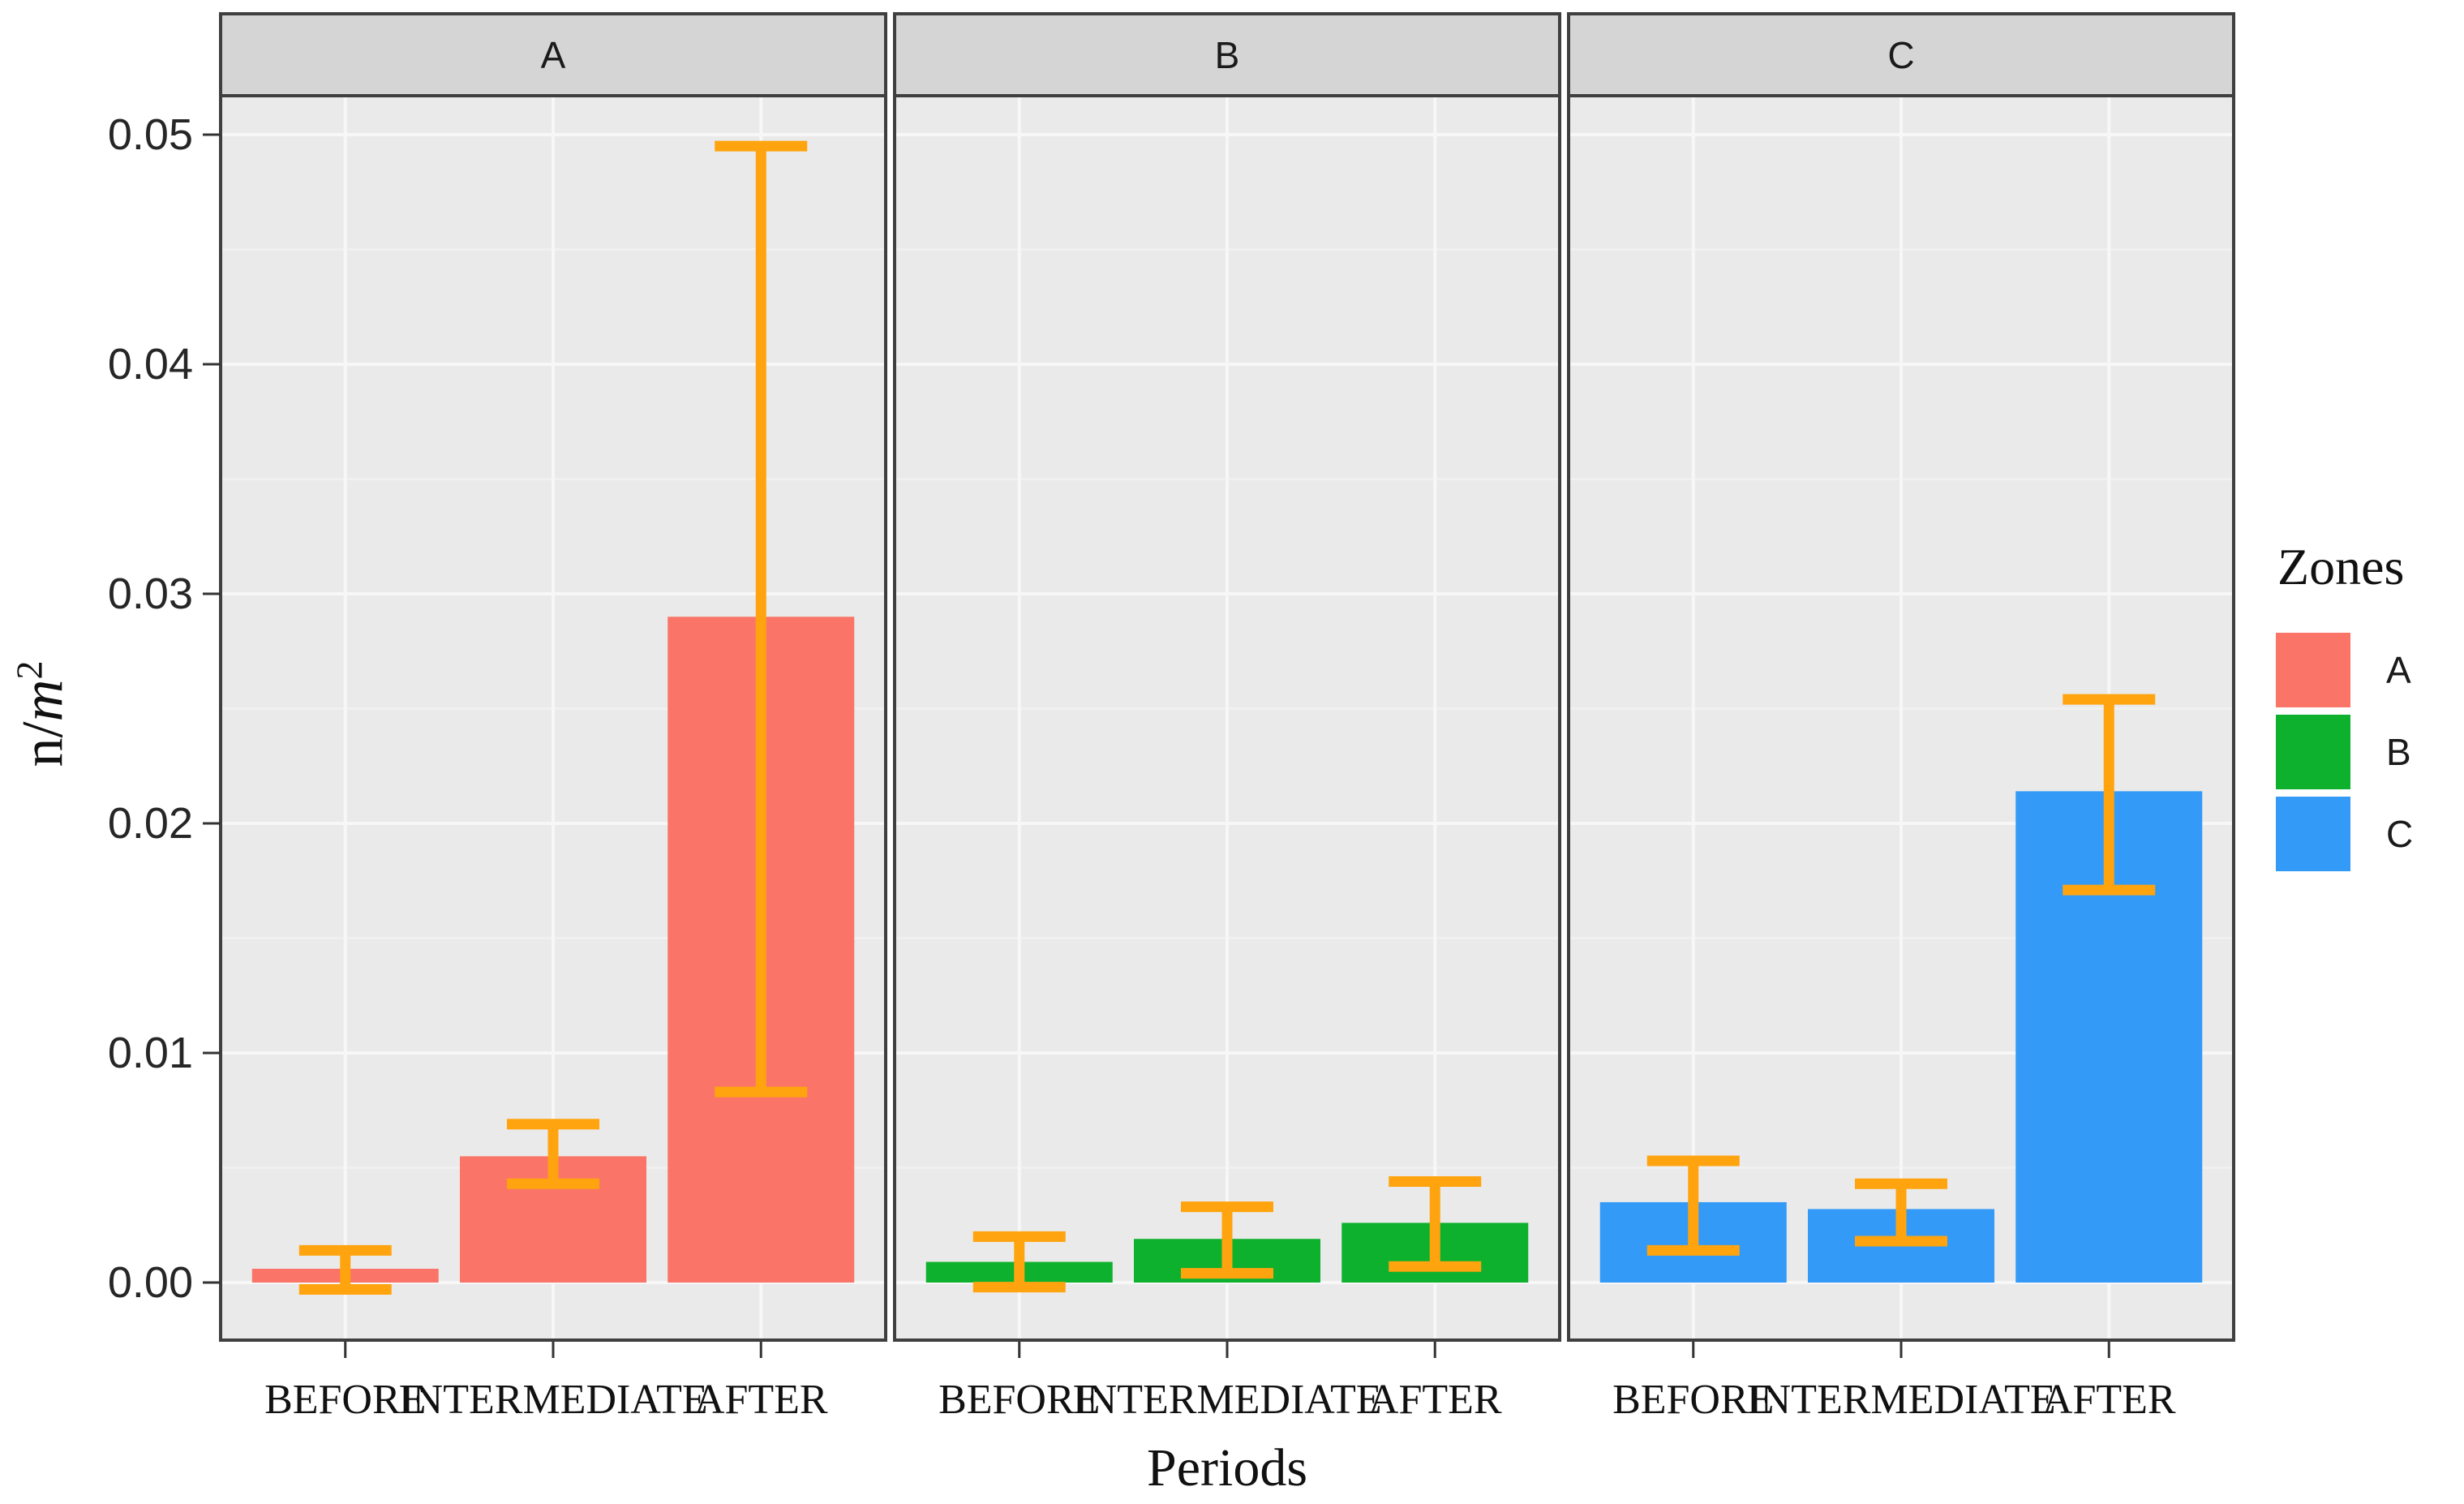 This screenshot has height=1504, width=2464. What do you see at coordinates (150, 823) in the screenshot?
I see `y-tick-label-0.02: 0.02` at bounding box center [150, 823].